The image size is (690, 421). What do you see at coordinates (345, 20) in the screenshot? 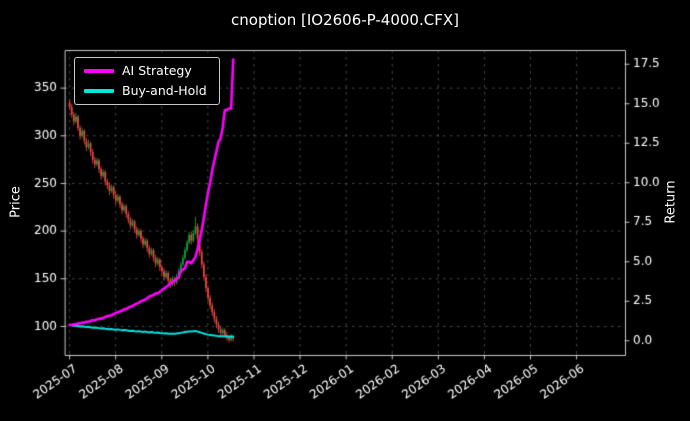
I see `chart-title: cnoption [IO2606-P-4000.CFX]` at bounding box center [345, 20].